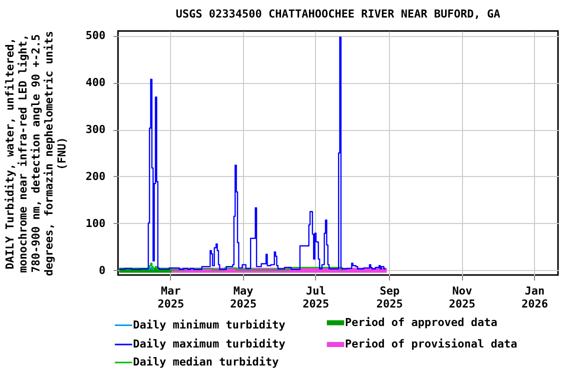  I want to click on x-tick-label: Jul 2025, so click(316, 297).